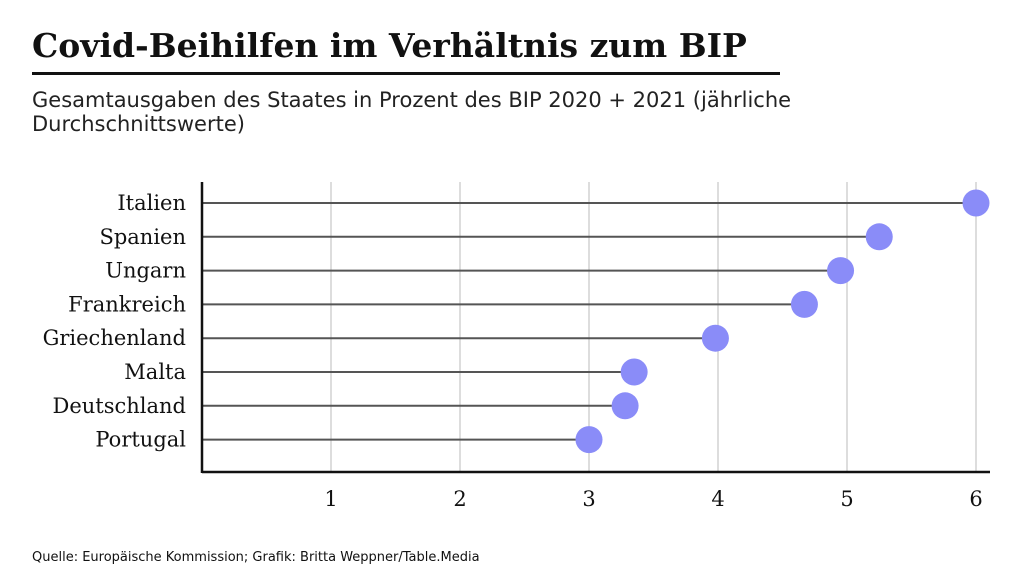 The height and width of the screenshot is (576, 1024). Describe the element at coordinates (151, 203) in the screenshot. I see `category-label: Italien` at that location.